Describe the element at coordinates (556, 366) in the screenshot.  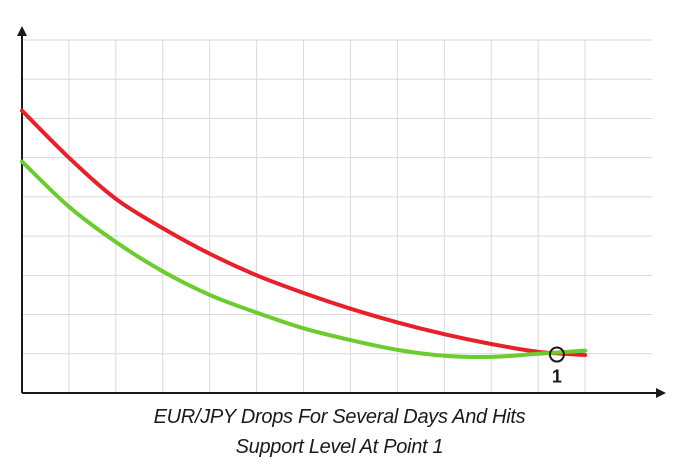
I see `annotations: 1` at that location.